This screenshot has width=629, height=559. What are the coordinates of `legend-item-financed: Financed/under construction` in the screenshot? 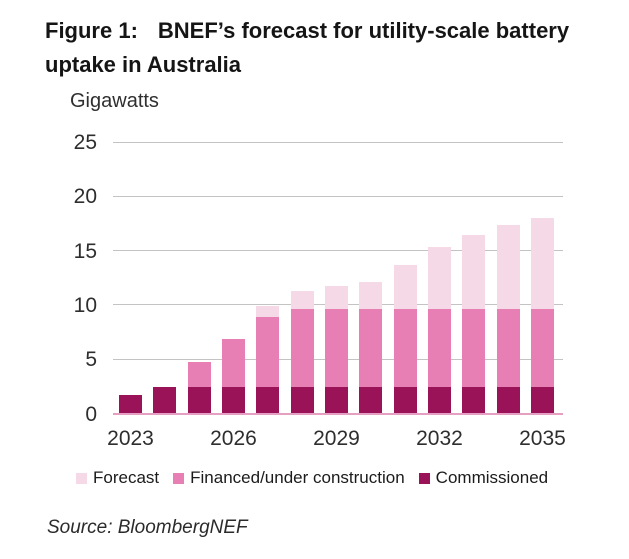 It's located at (289, 478).